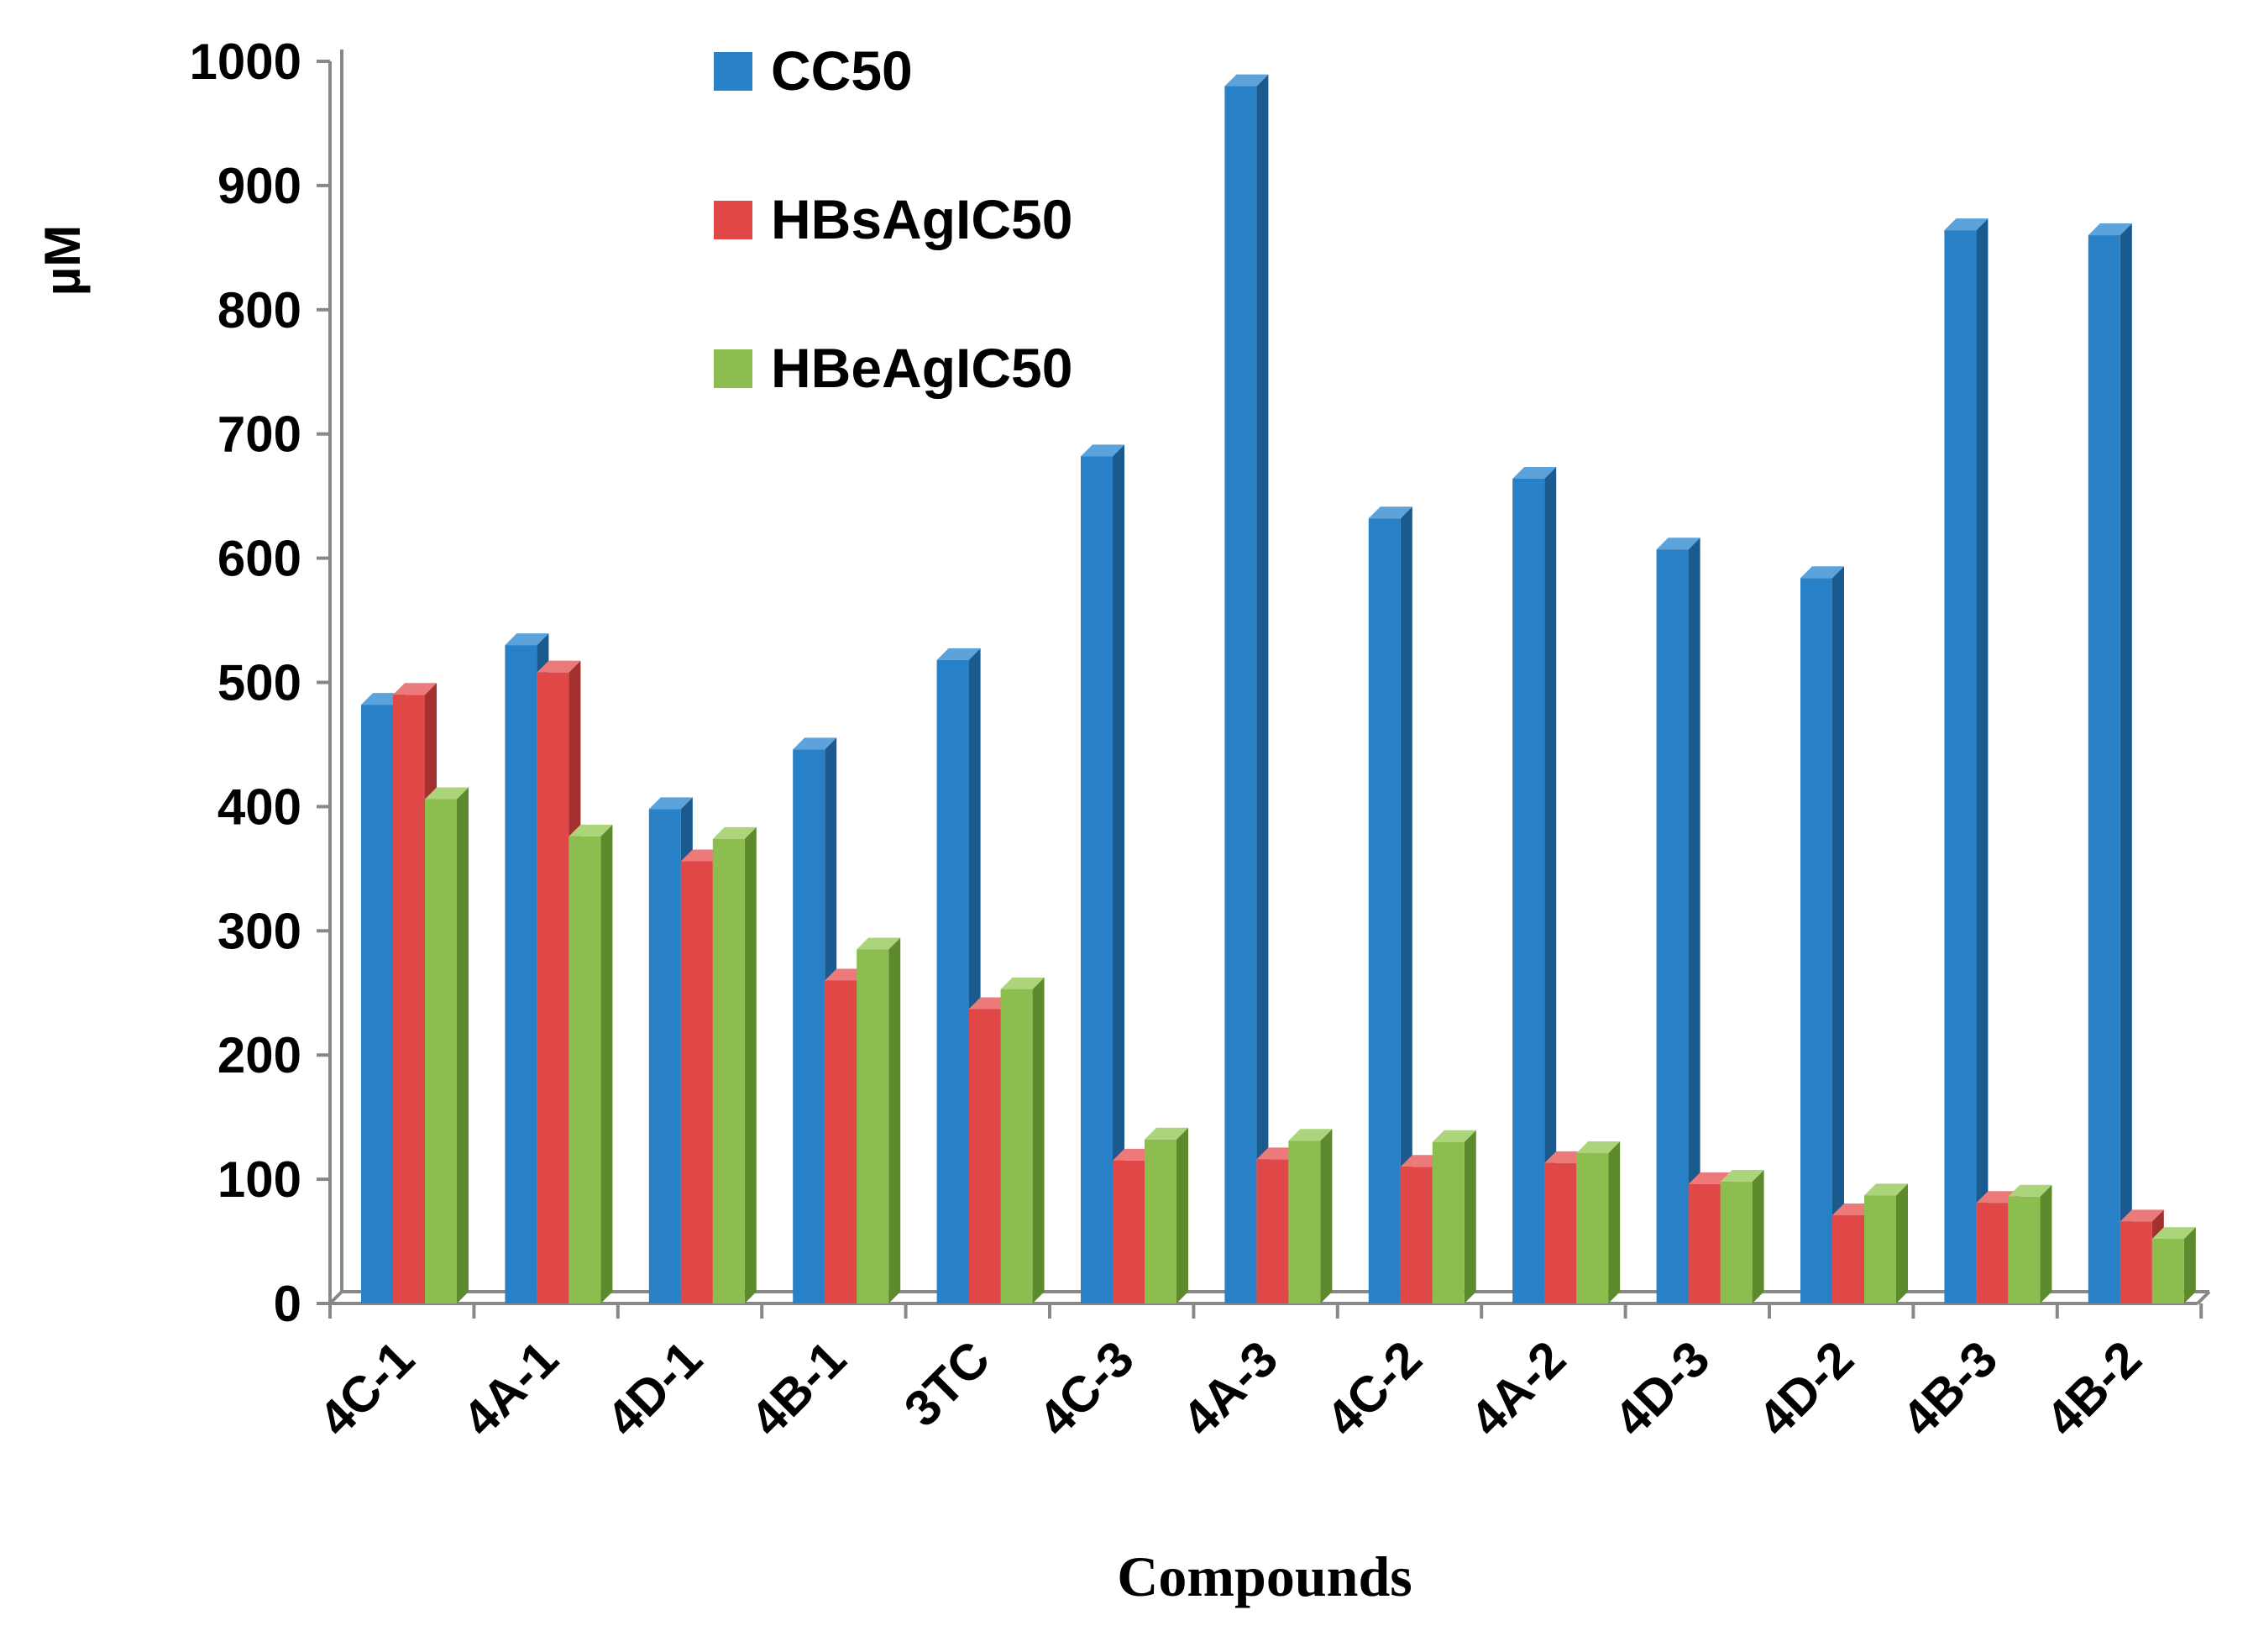 The width and height of the screenshot is (2248, 1652). What do you see at coordinates (842, 70) in the screenshot?
I see `legend-label: CC50` at bounding box center [842, 70].